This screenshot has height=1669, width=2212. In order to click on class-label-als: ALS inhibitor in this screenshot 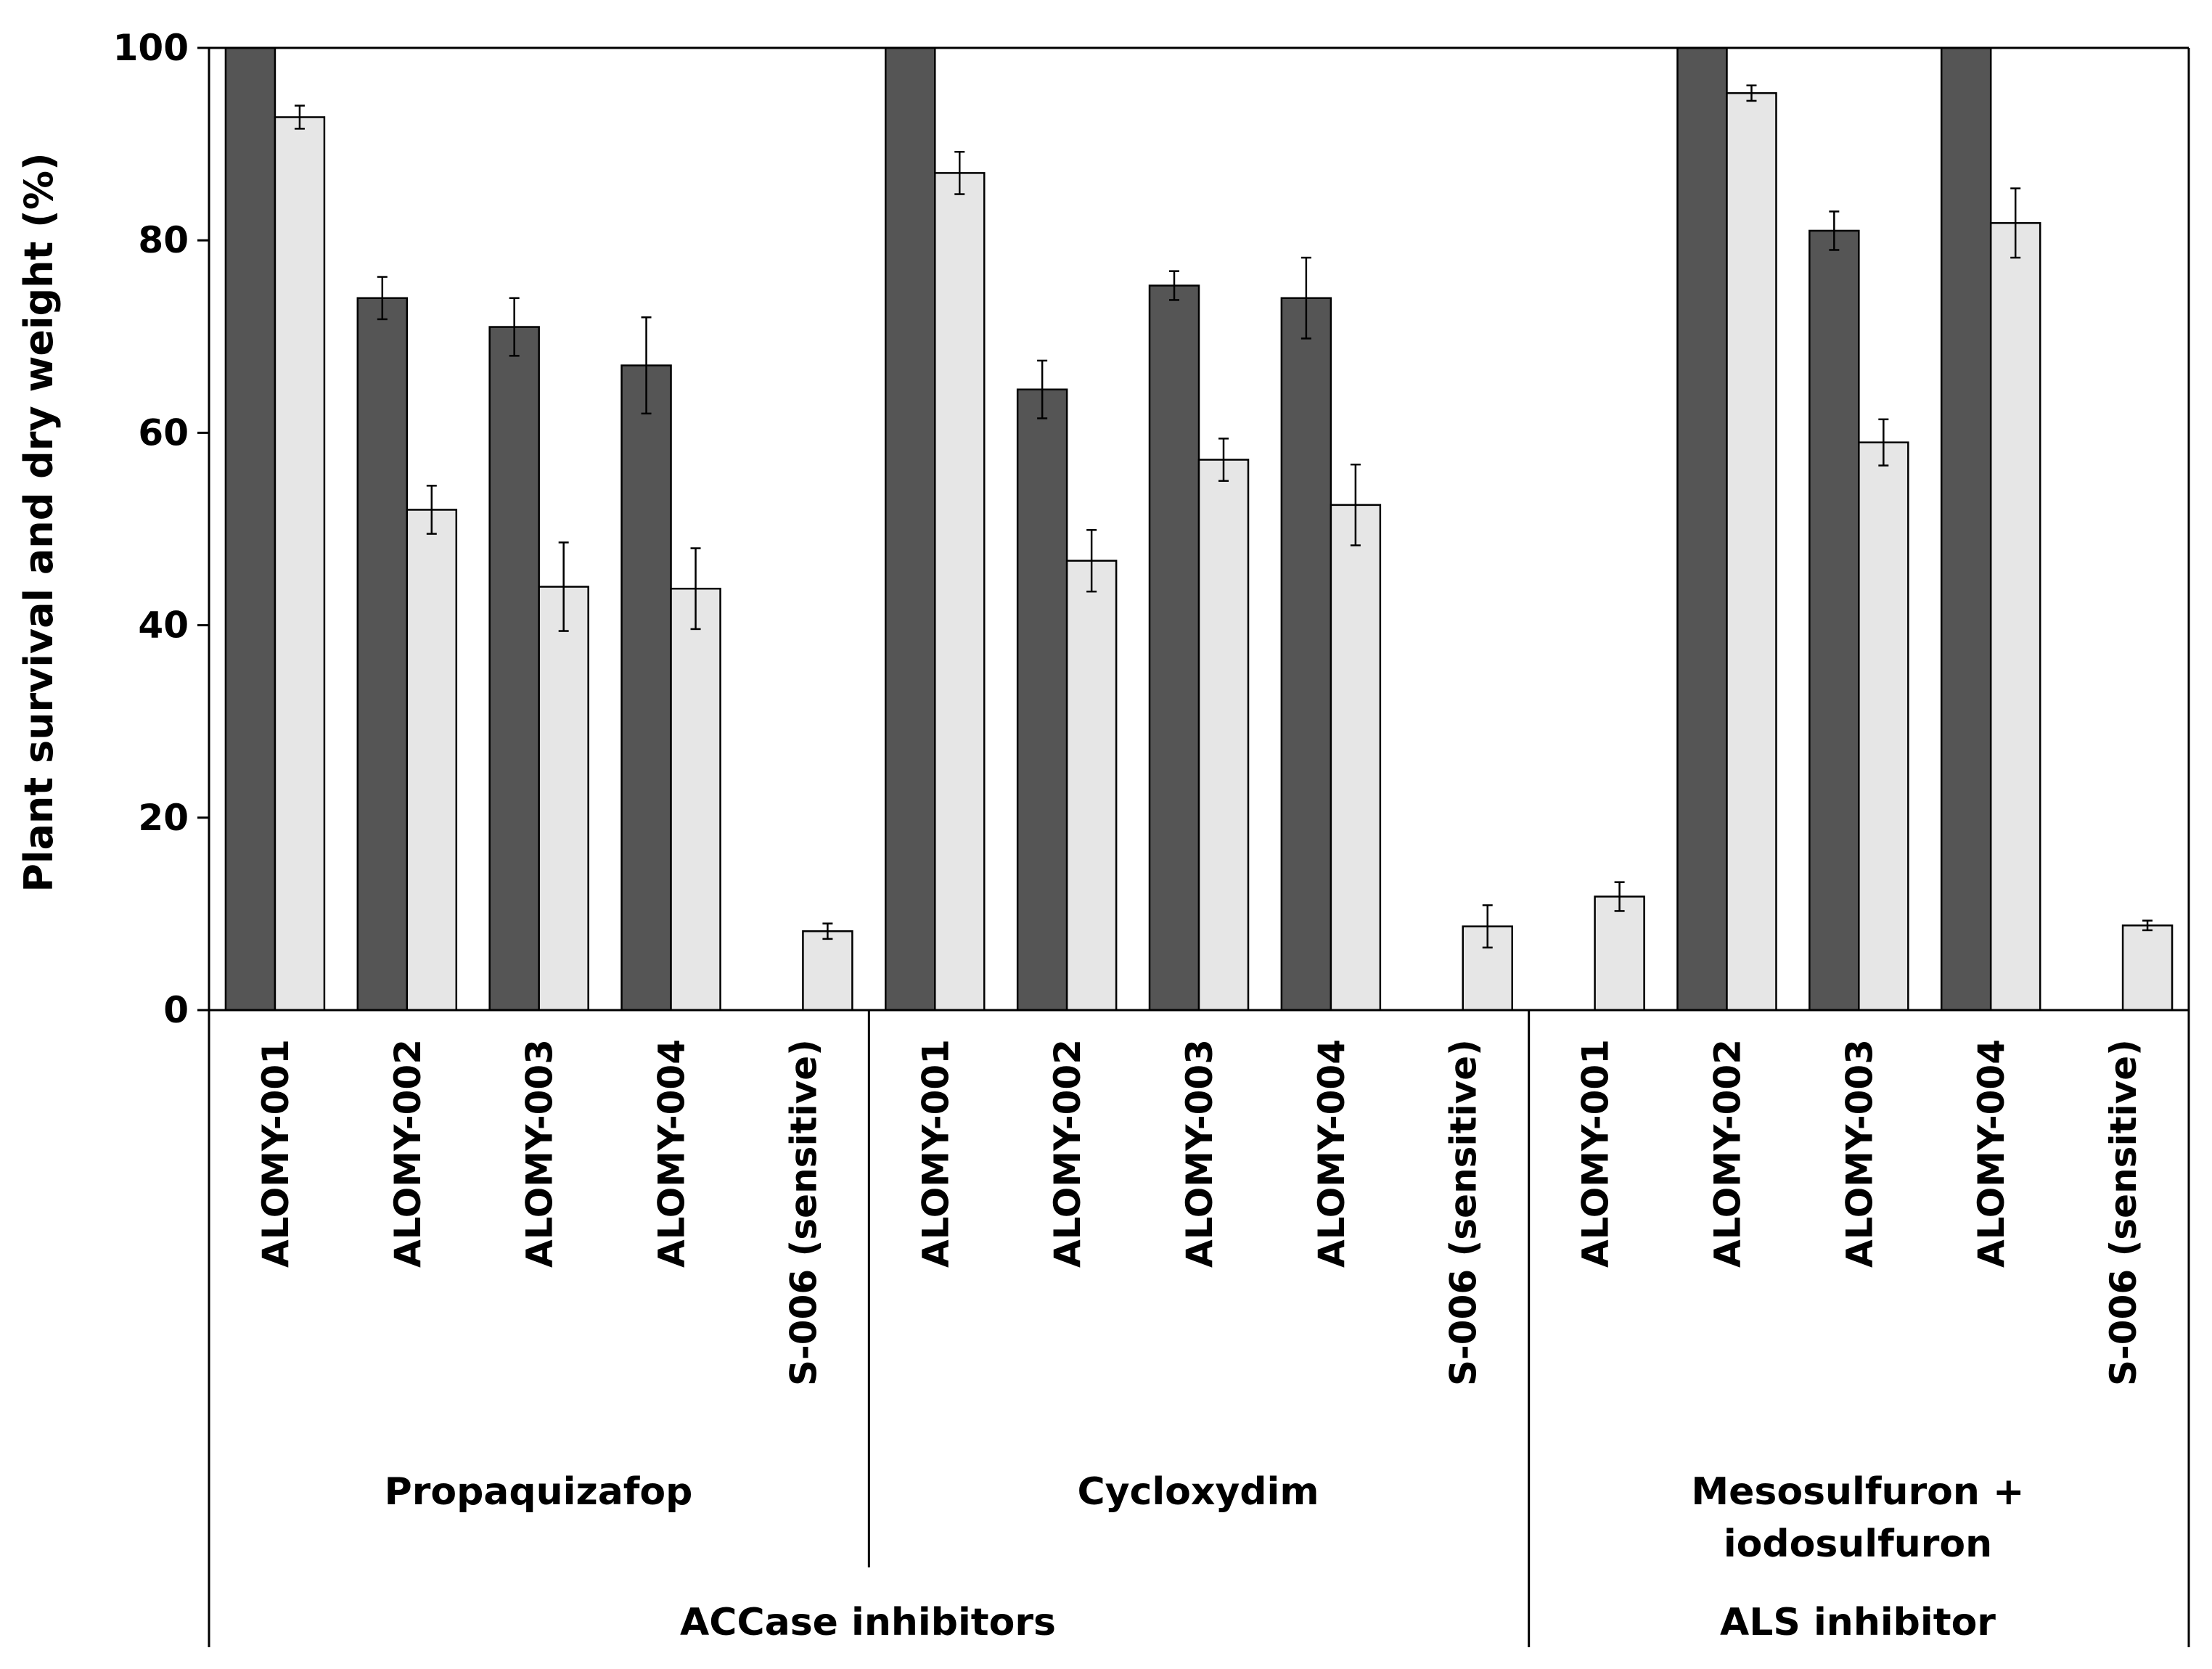, I will do `click(1858, 1622)`.